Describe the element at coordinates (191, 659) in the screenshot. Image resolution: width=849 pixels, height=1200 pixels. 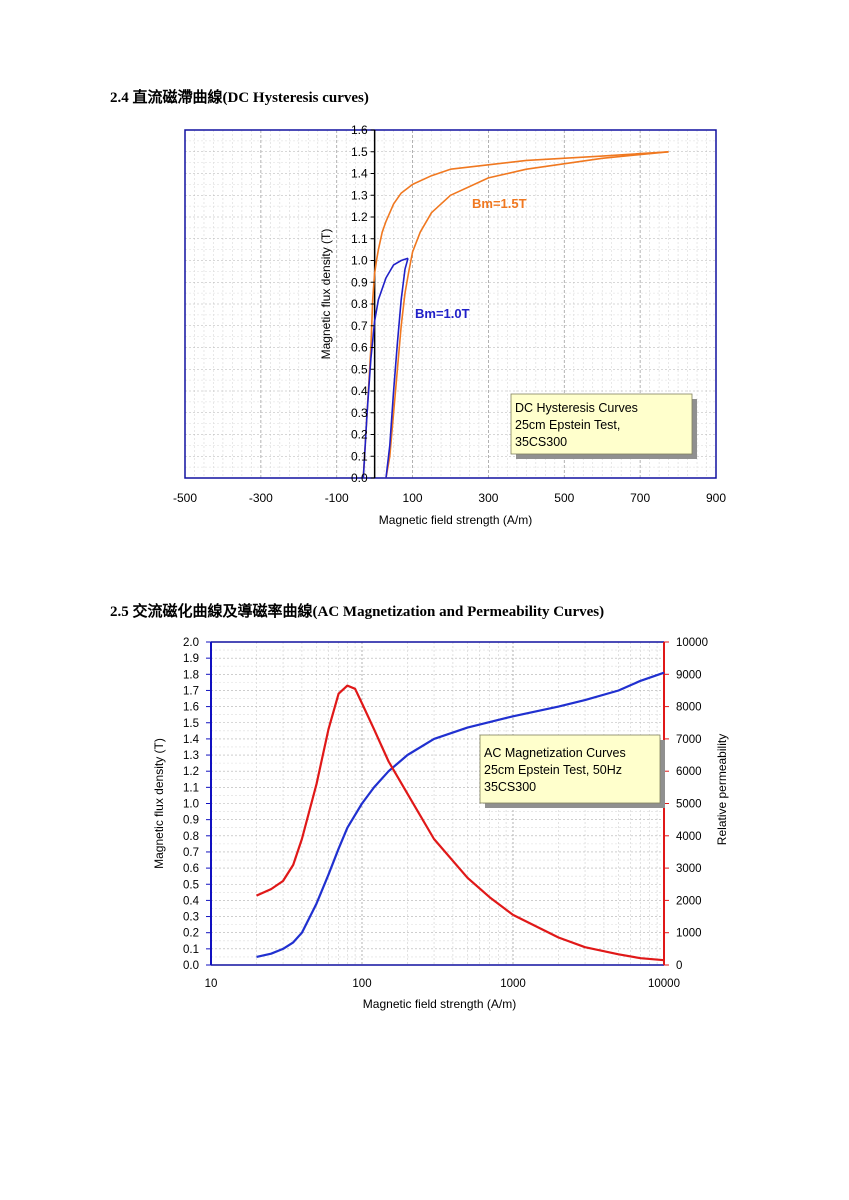
I see `y-tick-label: 1.9` at that location.